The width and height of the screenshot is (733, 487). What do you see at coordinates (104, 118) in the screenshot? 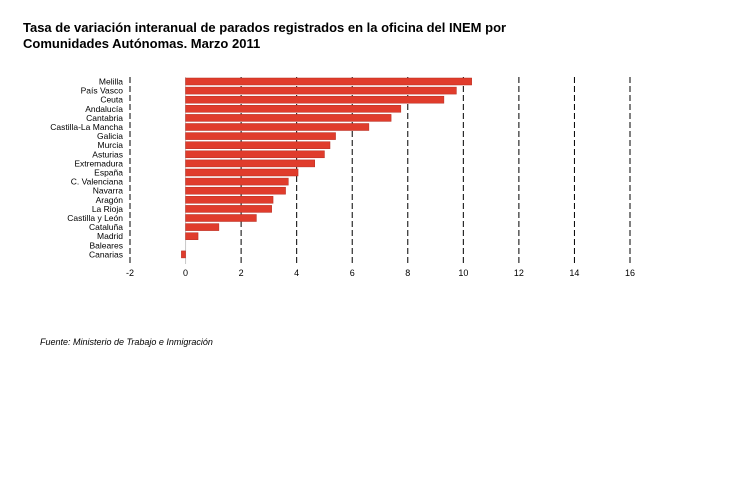
I see `category-label-4: Cantabria` at bounding box center [104, 118].